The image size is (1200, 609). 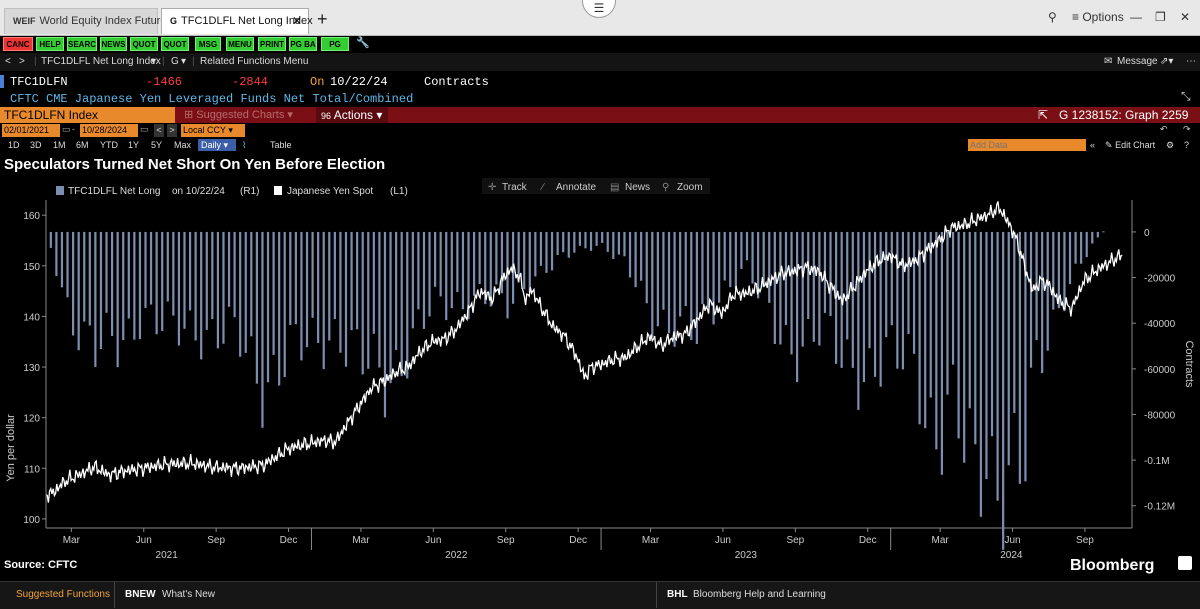 What do you see at coordinates (164, 82) in the screenshot?
I see `value-1: -1466` at bounding box center [164, 82].